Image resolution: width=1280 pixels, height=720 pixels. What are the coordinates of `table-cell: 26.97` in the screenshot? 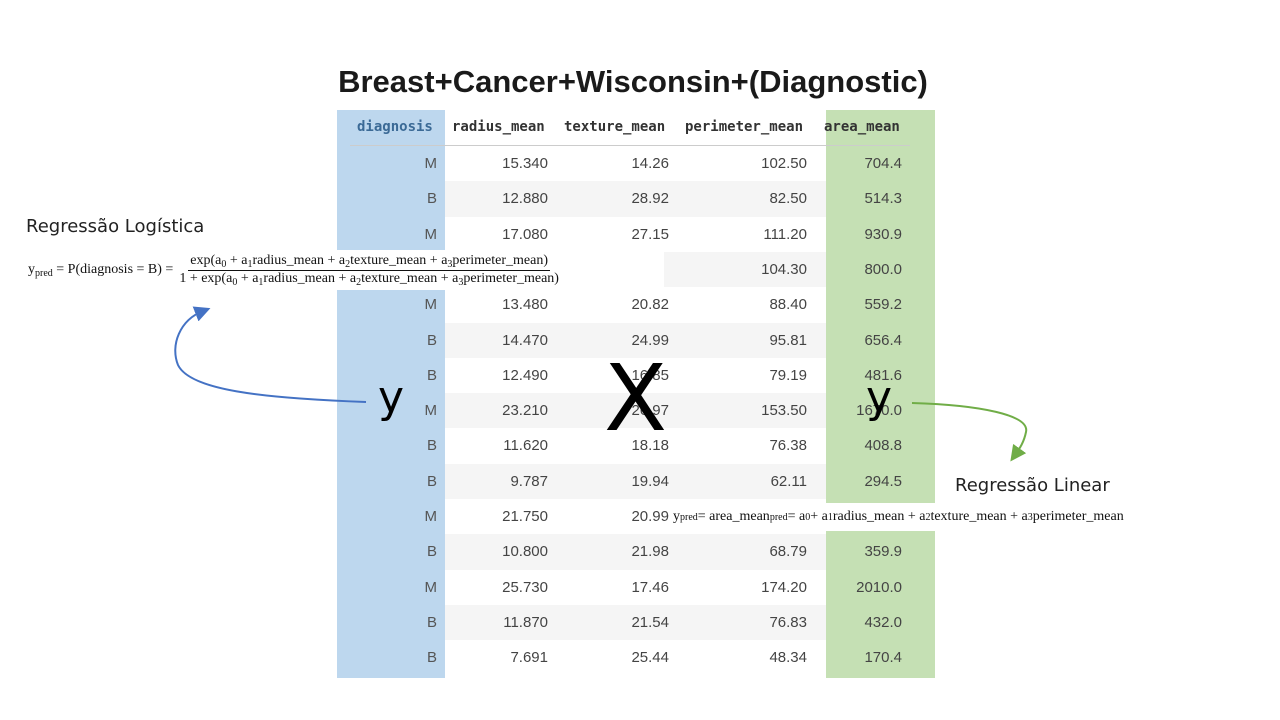 It's located at (650, 411).